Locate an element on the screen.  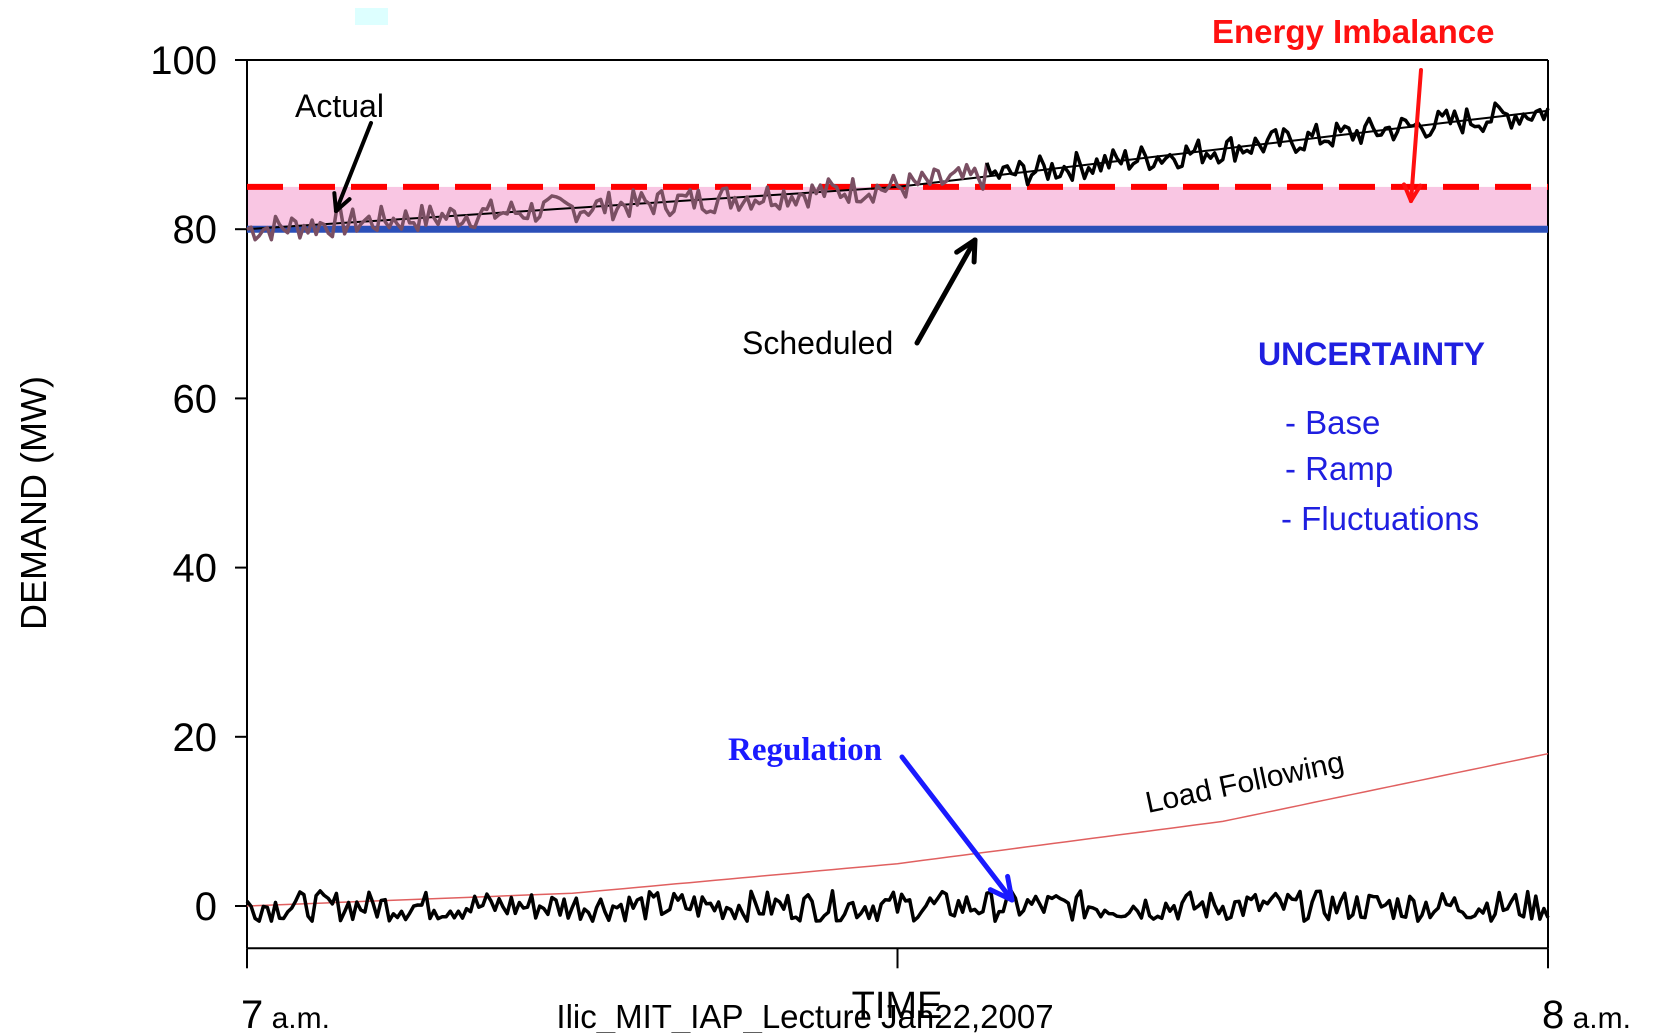
energy-imbalance-label: Energy Imbalance is located at coordinates (1353, 31).